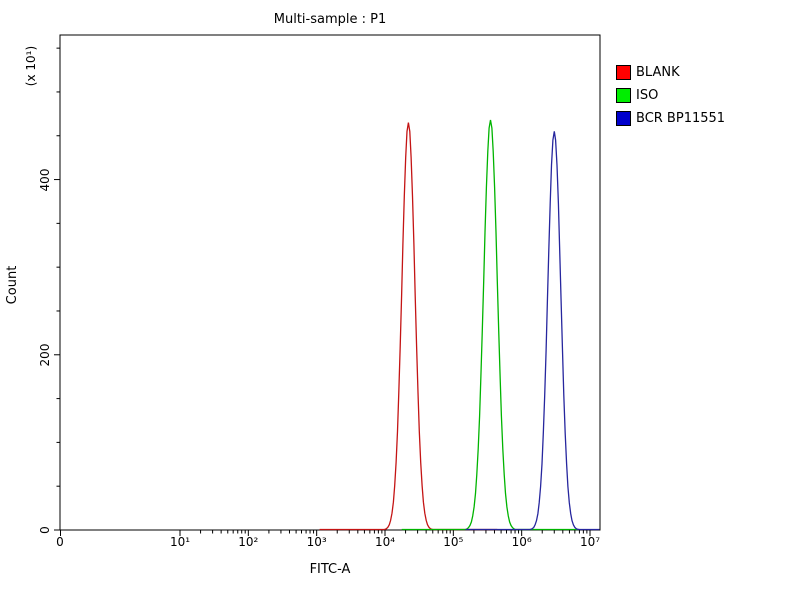  What do you see at coordinates (60, 542) in the screenshot?
I see `x-tick-label: 0` at bounding box center [60, 542].